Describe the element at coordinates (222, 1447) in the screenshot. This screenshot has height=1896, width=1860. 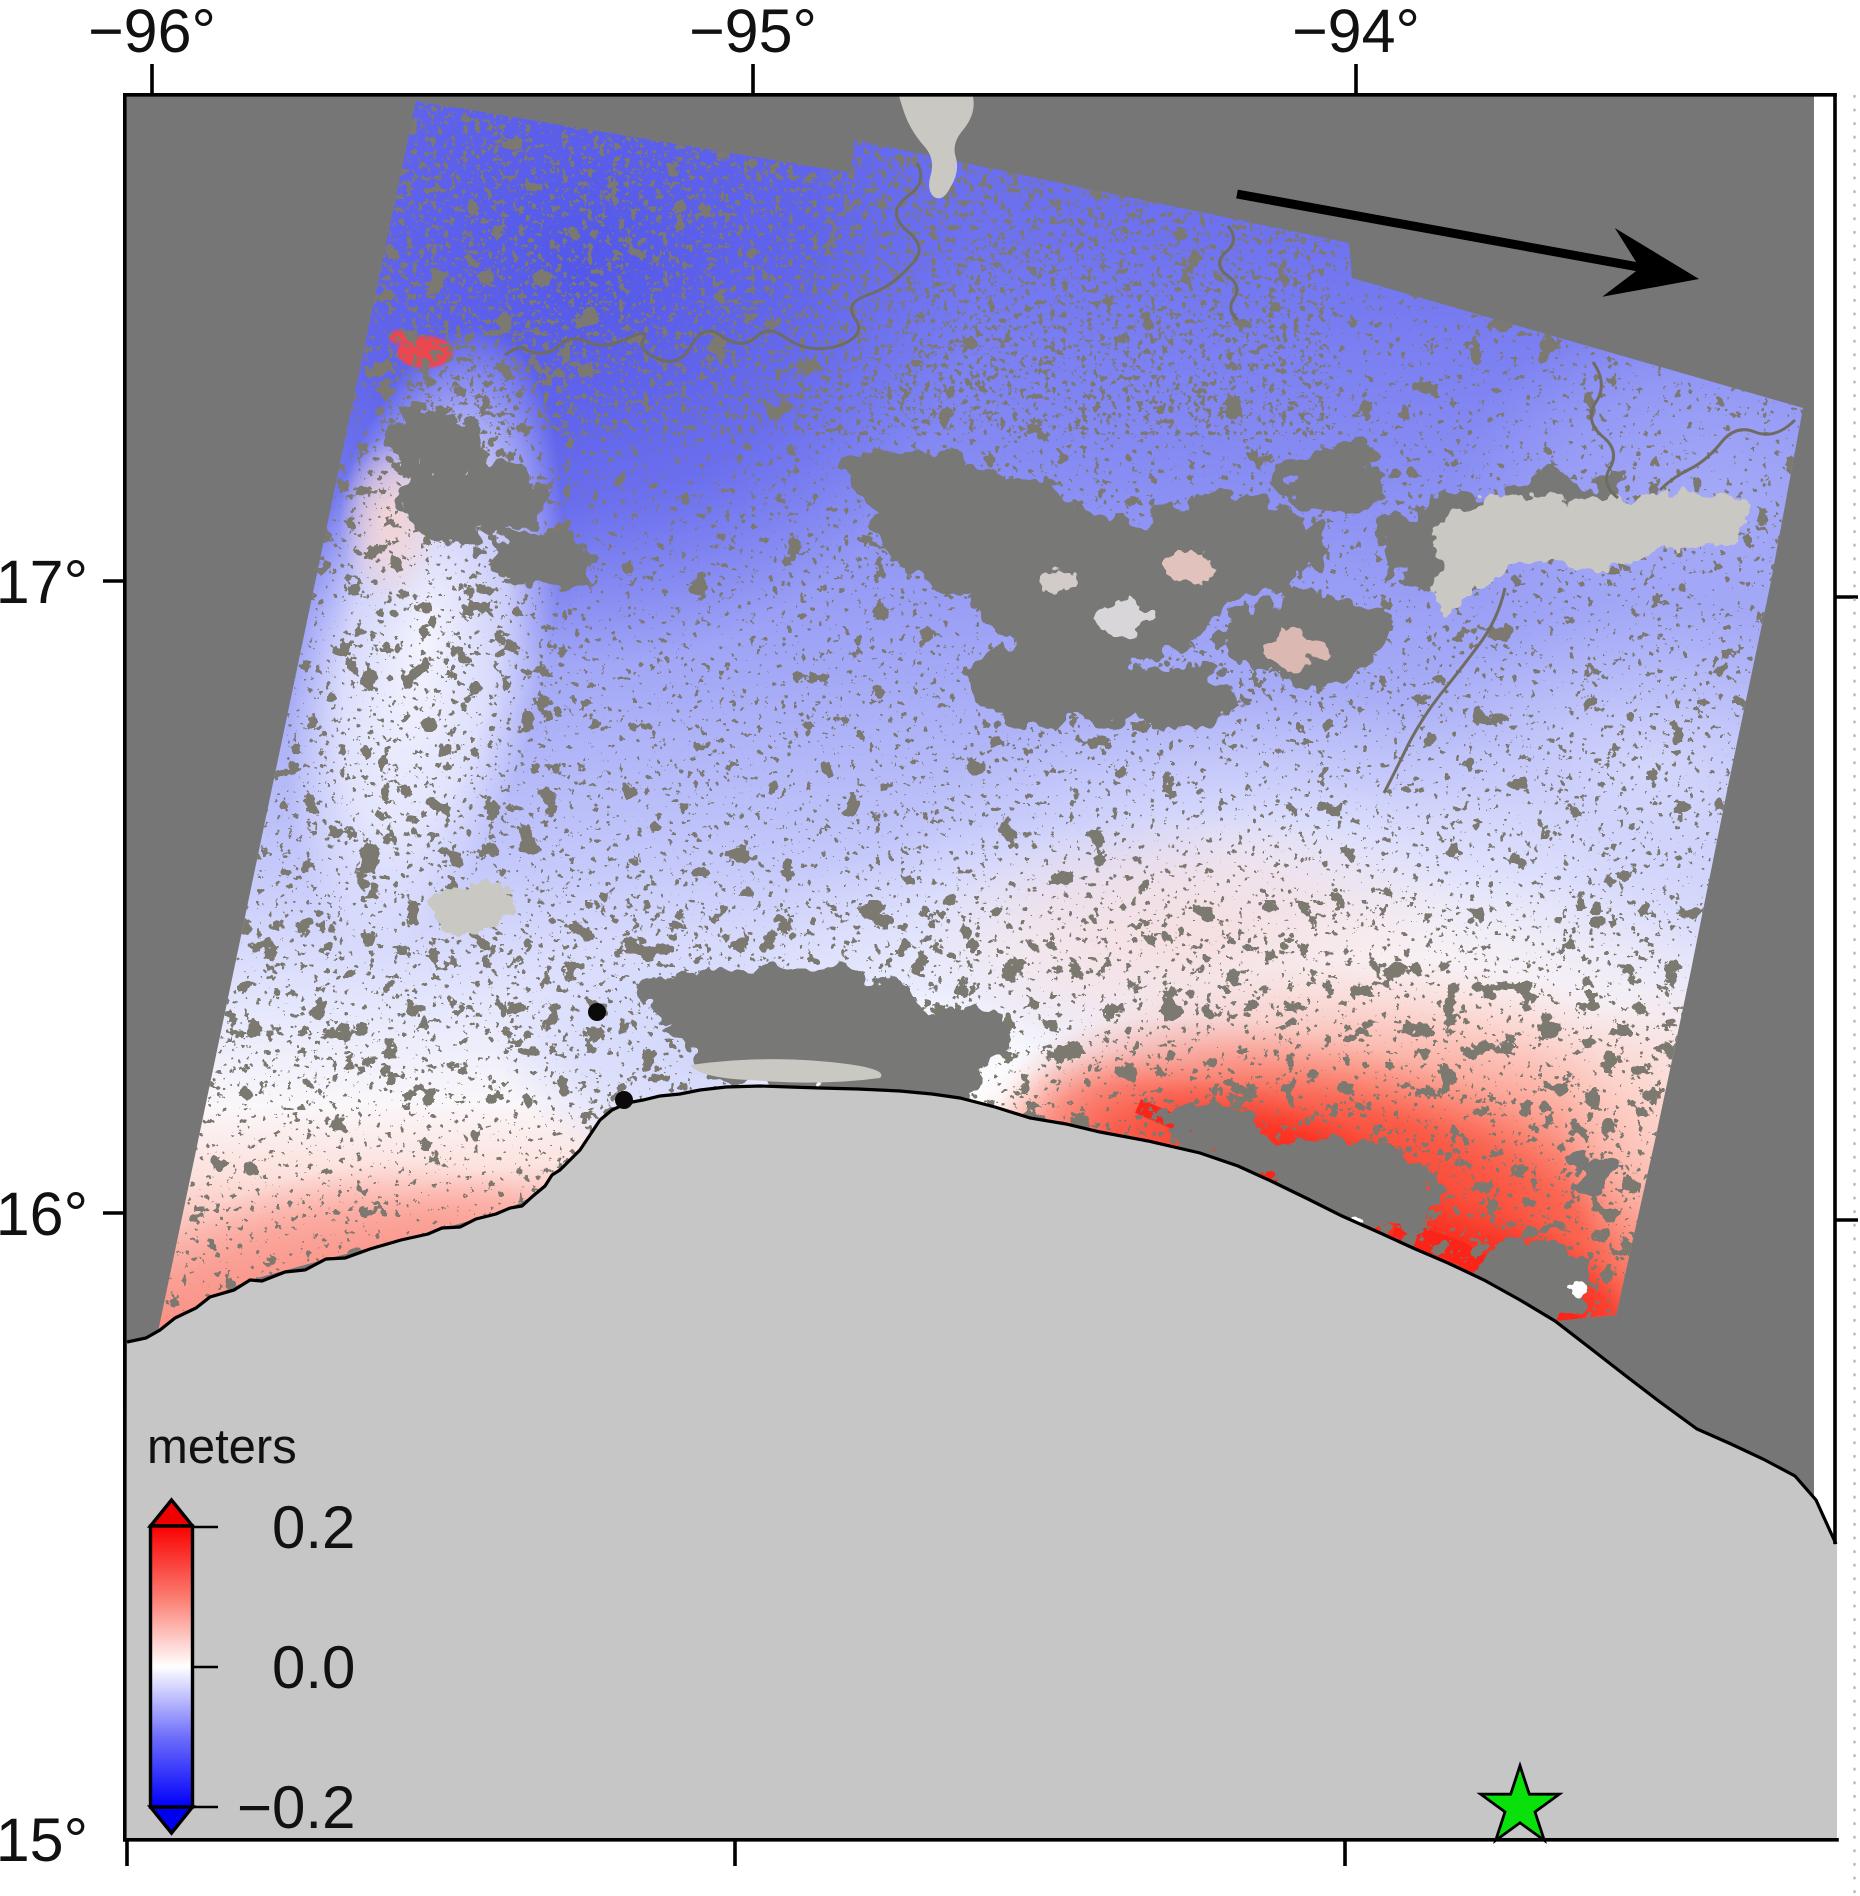
I see `svg-text: meters` at that location.